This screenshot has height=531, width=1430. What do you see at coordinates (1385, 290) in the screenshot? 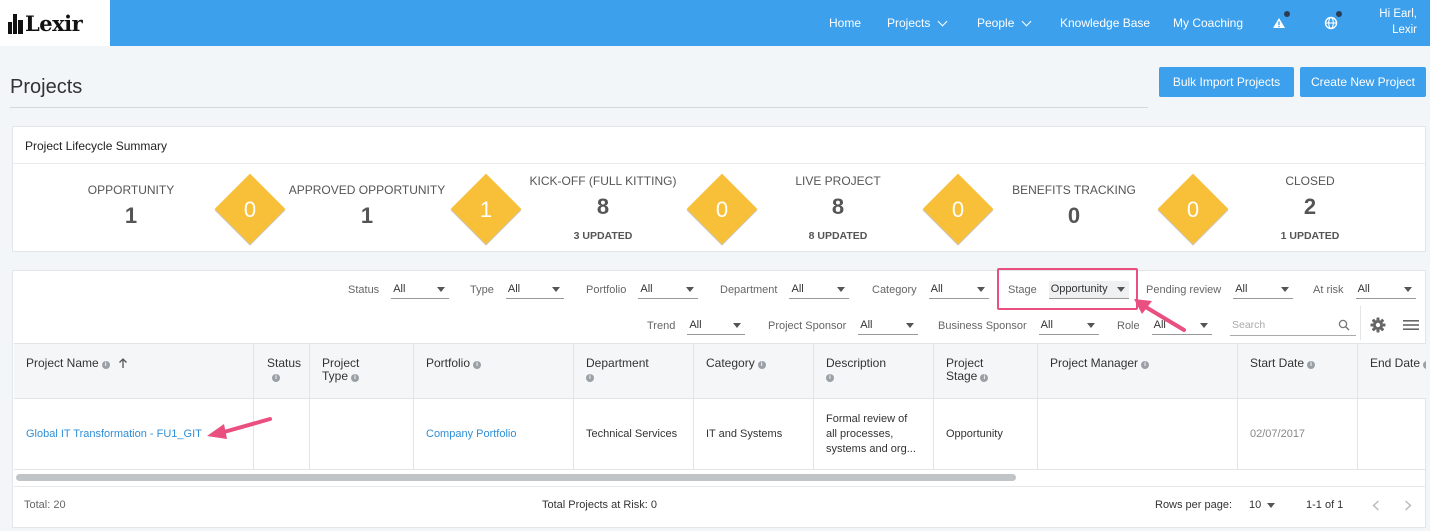
I see `filter-at-risk-select: All` at bounding box center [1385, 290].